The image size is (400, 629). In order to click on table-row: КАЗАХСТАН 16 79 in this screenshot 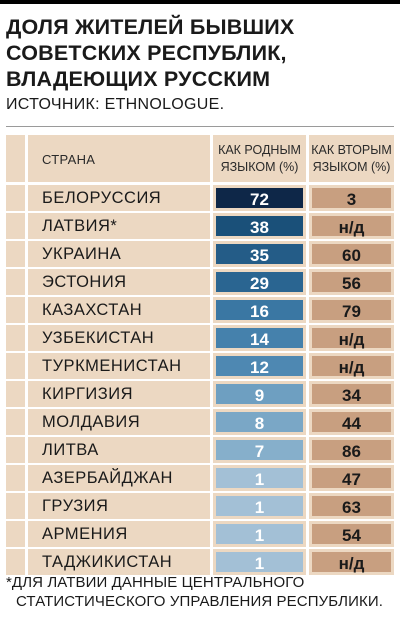, I will do `click(200, 310)`.